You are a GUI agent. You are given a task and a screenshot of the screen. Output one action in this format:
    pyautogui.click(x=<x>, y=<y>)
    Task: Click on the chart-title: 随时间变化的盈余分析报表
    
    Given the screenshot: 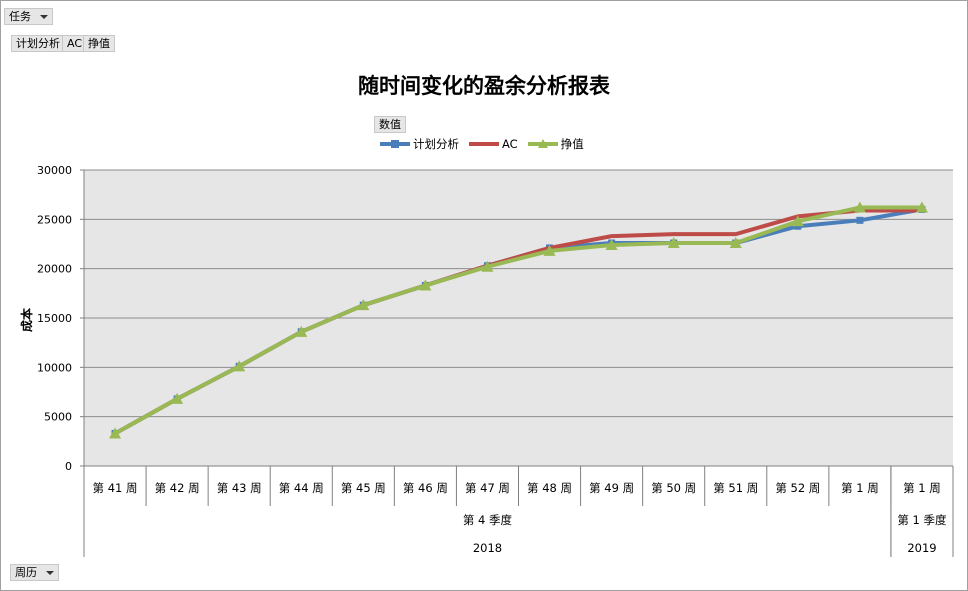 What is the action you would take?
    pyautogui.click(x=484, y=85)
    